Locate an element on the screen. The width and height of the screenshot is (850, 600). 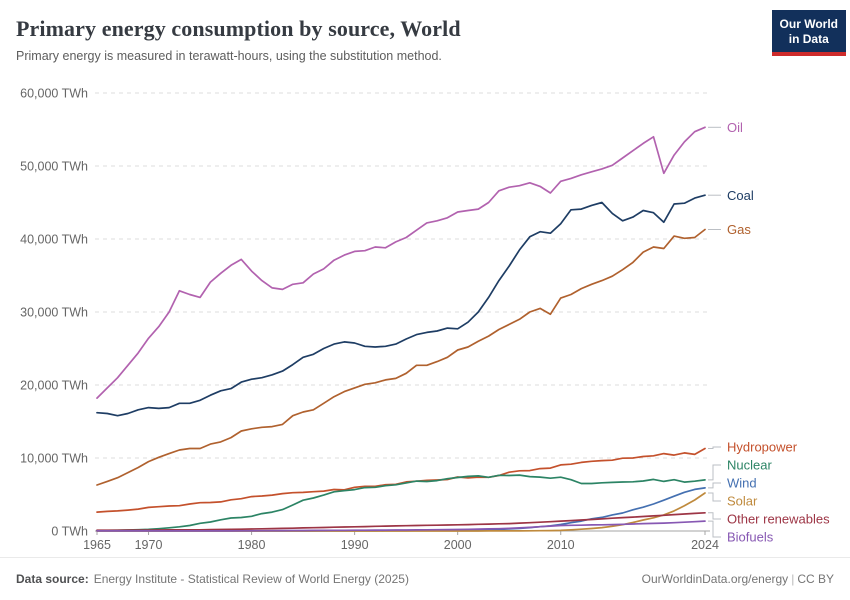
y-tick-label-10000: 10,000 TWh is located at coordinates (54, 458).